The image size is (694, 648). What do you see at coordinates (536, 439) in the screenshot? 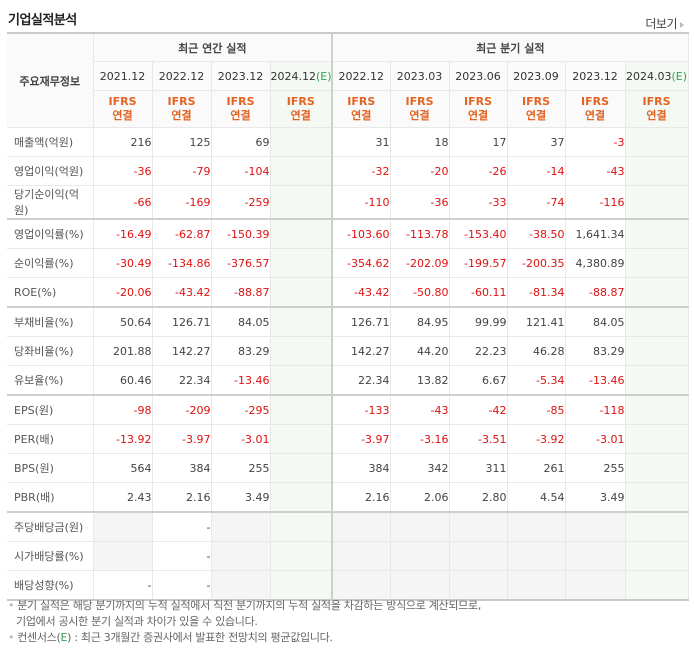
I see `table-cell: -3.92` at bounding box center [536, 439].